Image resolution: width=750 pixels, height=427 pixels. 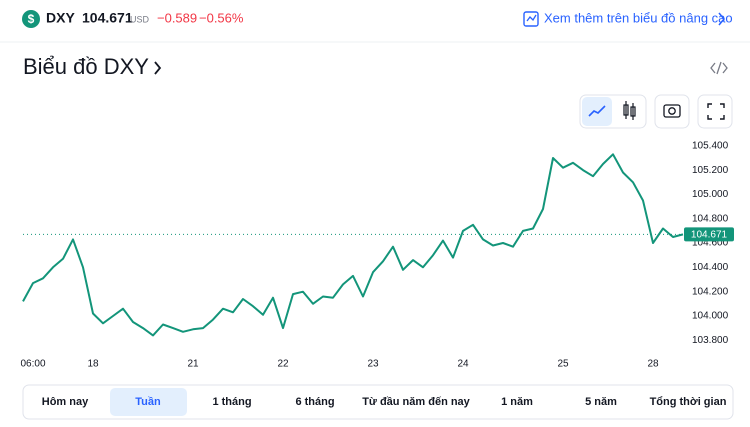 I want to click on chart-icon-line, so click(x=531, y=18).